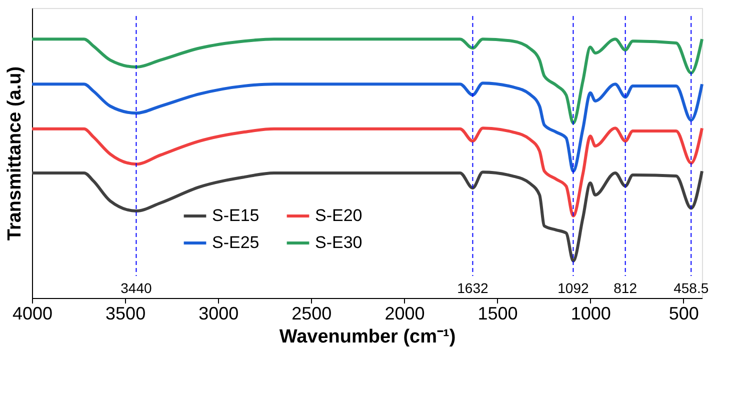 The height and width of the screenshot is (414, 733). Describe the element at coordinates (691, 288) in the screenshot. I see `ref-line-label: 458.5` at that location.